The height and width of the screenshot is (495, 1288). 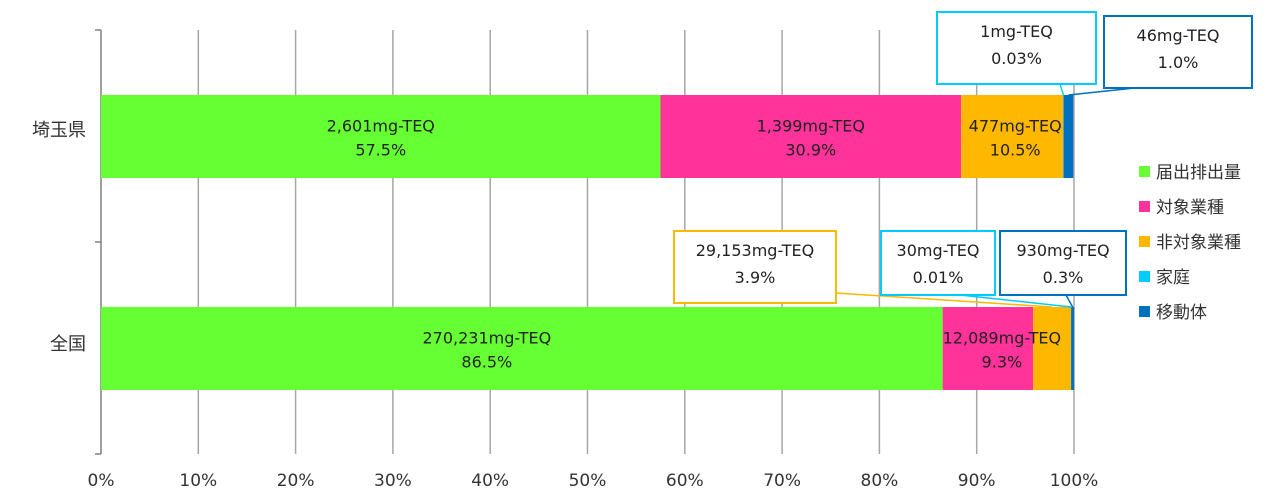 I want to click on callout-label: 0.3%, so click(x=1063, y=277).